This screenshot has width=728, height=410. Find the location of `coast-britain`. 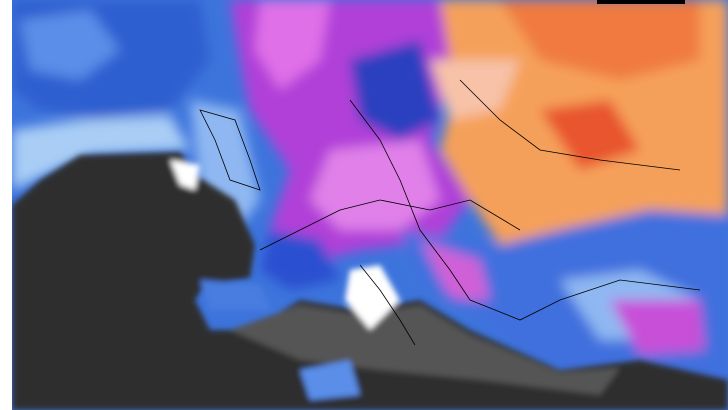

coast-britain is located at coordinates (230, 150).